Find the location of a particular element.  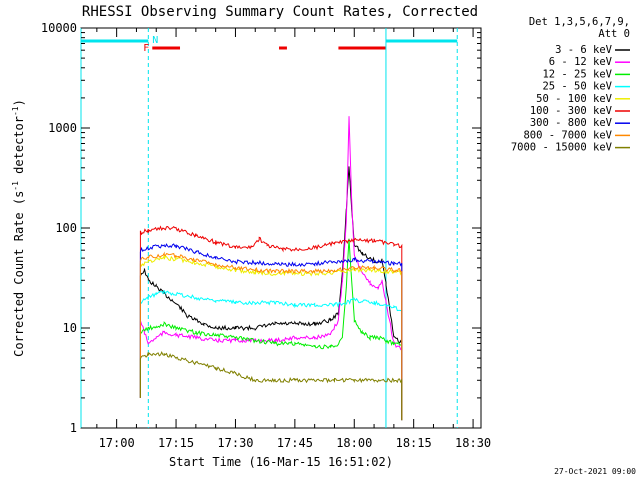

legend-header-line-1: Det 1,3,5,6,7,9, is located at coordinates (579, 22).